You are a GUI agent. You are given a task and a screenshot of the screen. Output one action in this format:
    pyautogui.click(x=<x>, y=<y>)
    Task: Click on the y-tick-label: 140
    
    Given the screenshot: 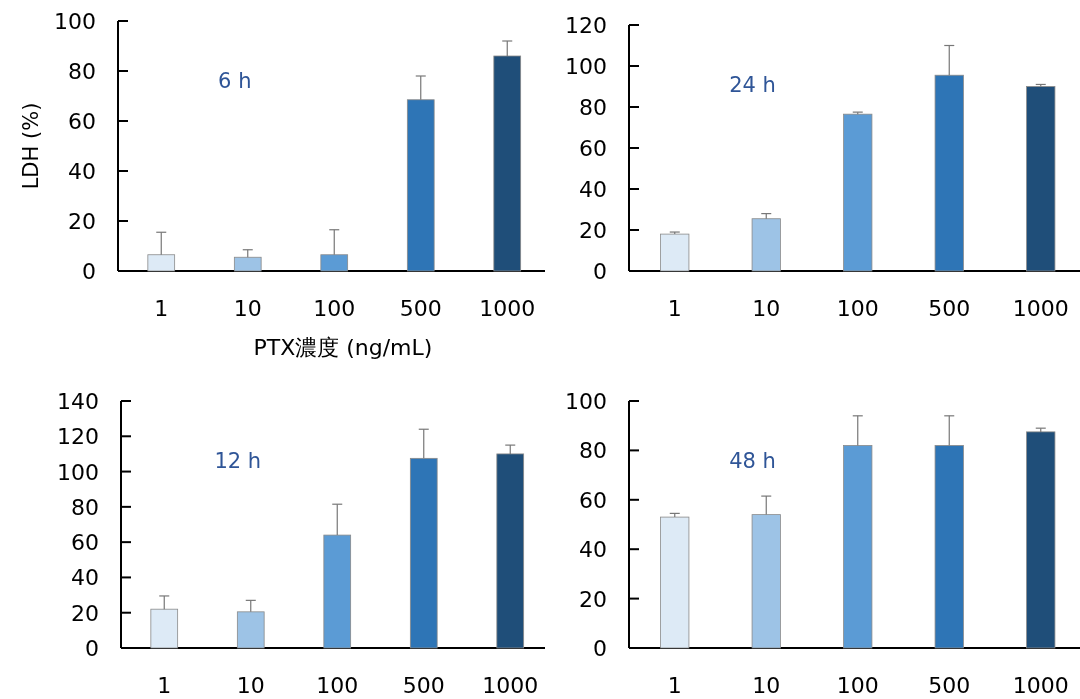 What is the action you would take?
    pyautogui.click(x=78, y=401)
    